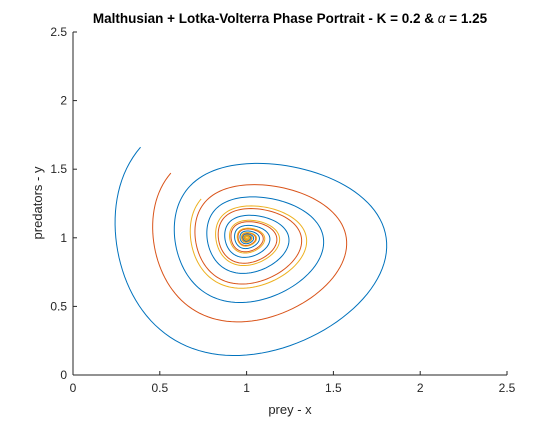 The width and height of the screenshot is (560, 425). Describe the element at coordinates (466, 18) in the screenshot. I see `title-after: = 1.25` at that location.